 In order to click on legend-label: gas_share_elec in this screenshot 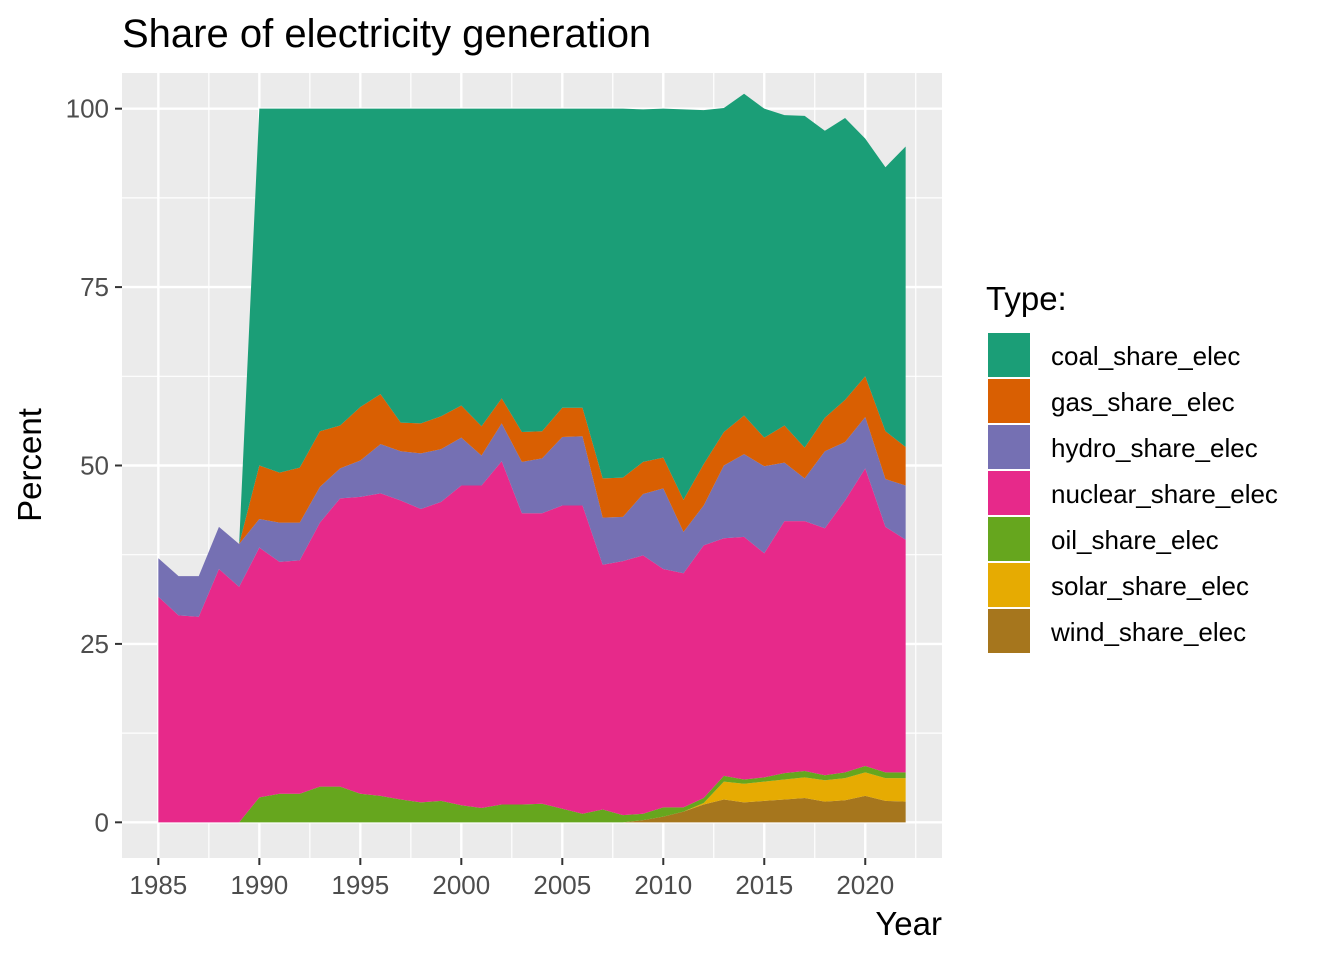, I will do `click(1143, 402)`.